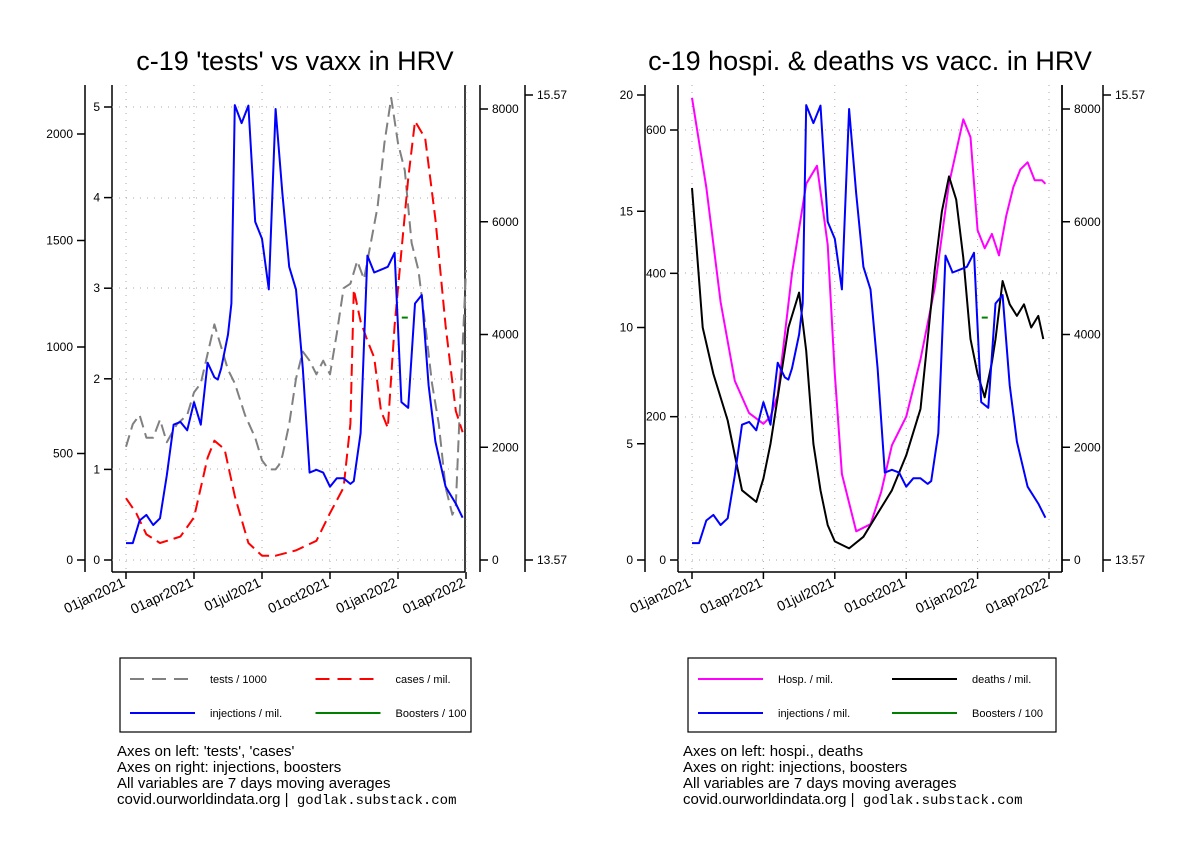  Describe the element at coordinates (627, 211) in the screenshot. I see `y-tick-label: 15` at that location.